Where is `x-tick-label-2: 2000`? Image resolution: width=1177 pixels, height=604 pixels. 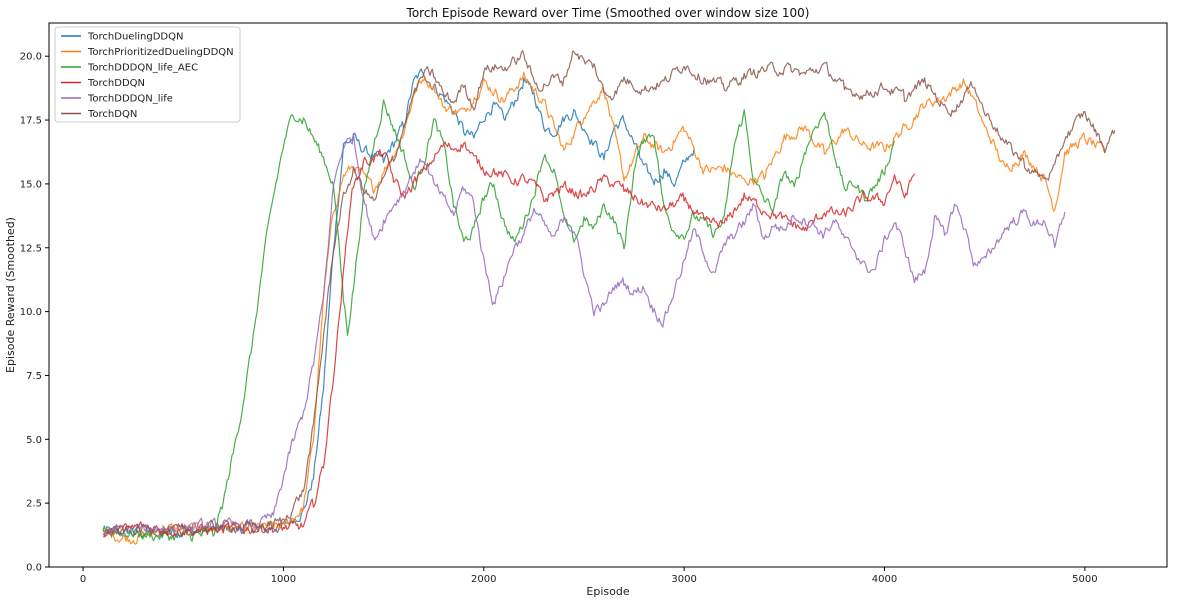 x-tick-label-2: 2000 is located at coordinates (483, 579).